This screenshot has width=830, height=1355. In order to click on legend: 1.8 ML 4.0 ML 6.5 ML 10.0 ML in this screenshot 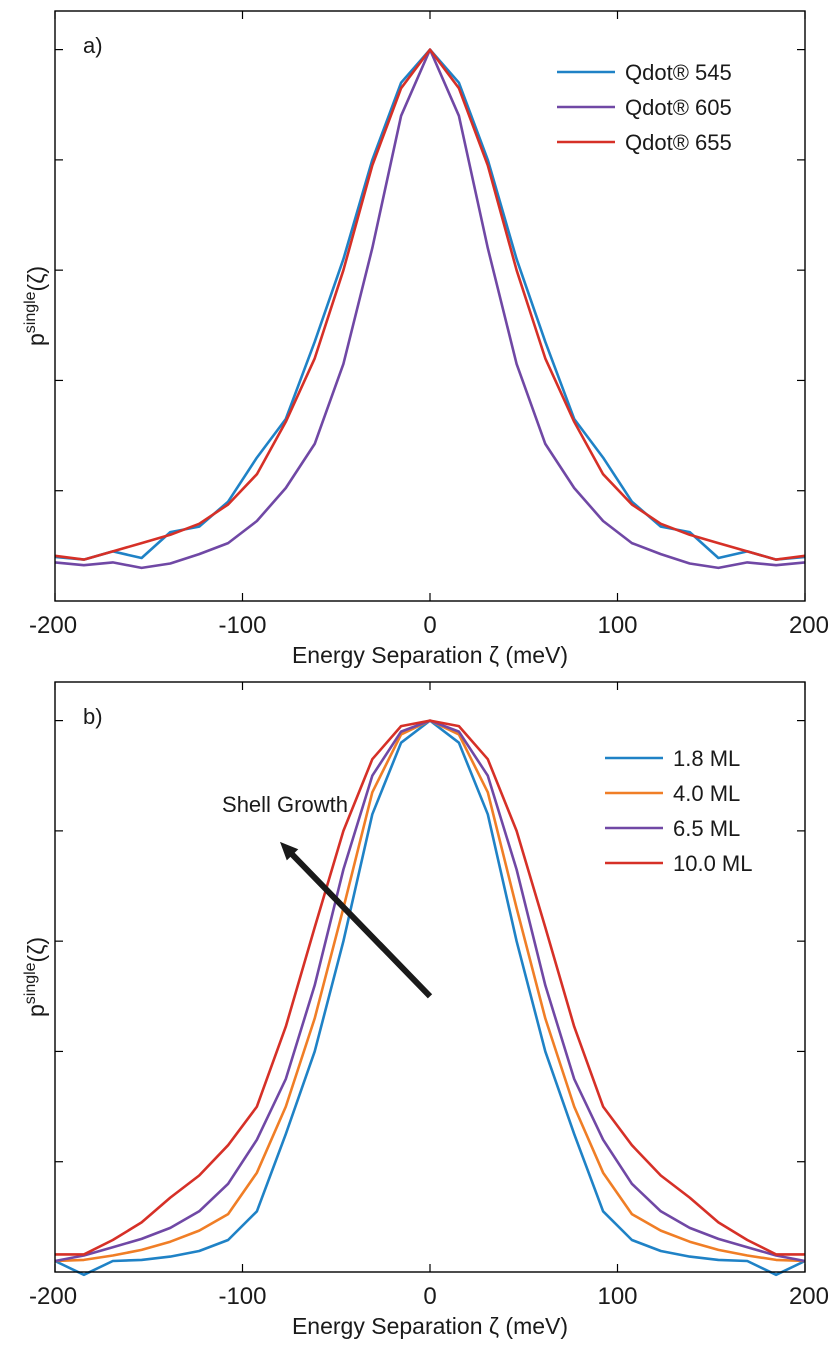, I will do `click(679, 811)`.